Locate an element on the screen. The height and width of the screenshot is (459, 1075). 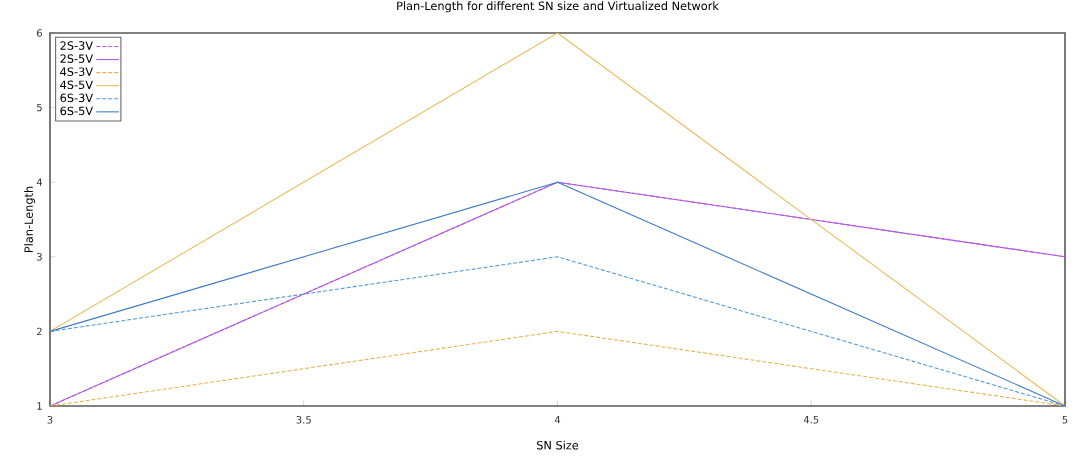
legend-label: 2S-5V is located at coordinates (76, 58).